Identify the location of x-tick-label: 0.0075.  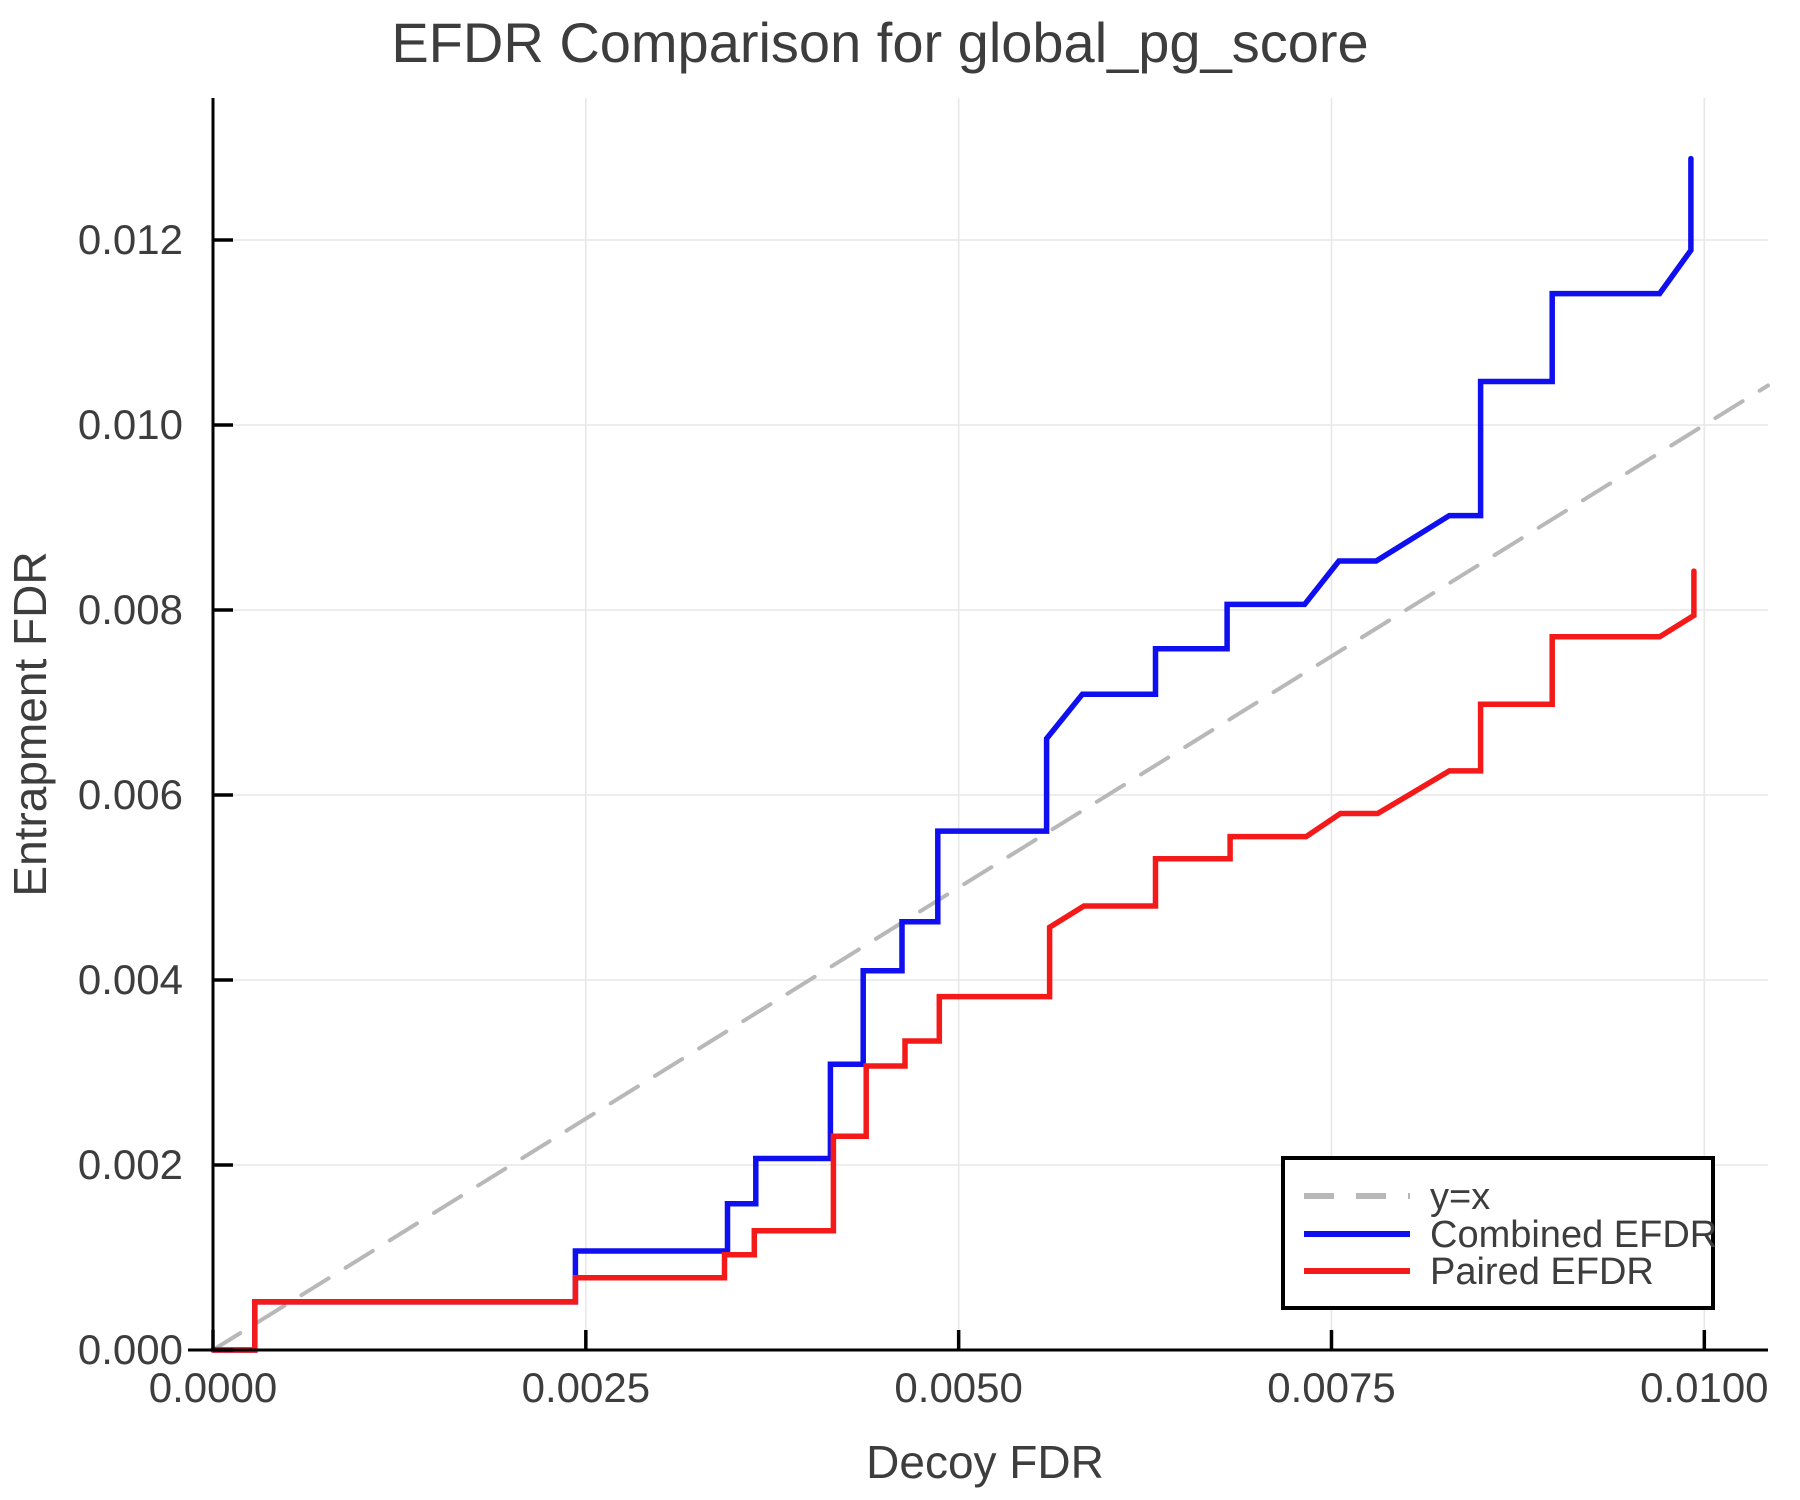
(1331, 1387).